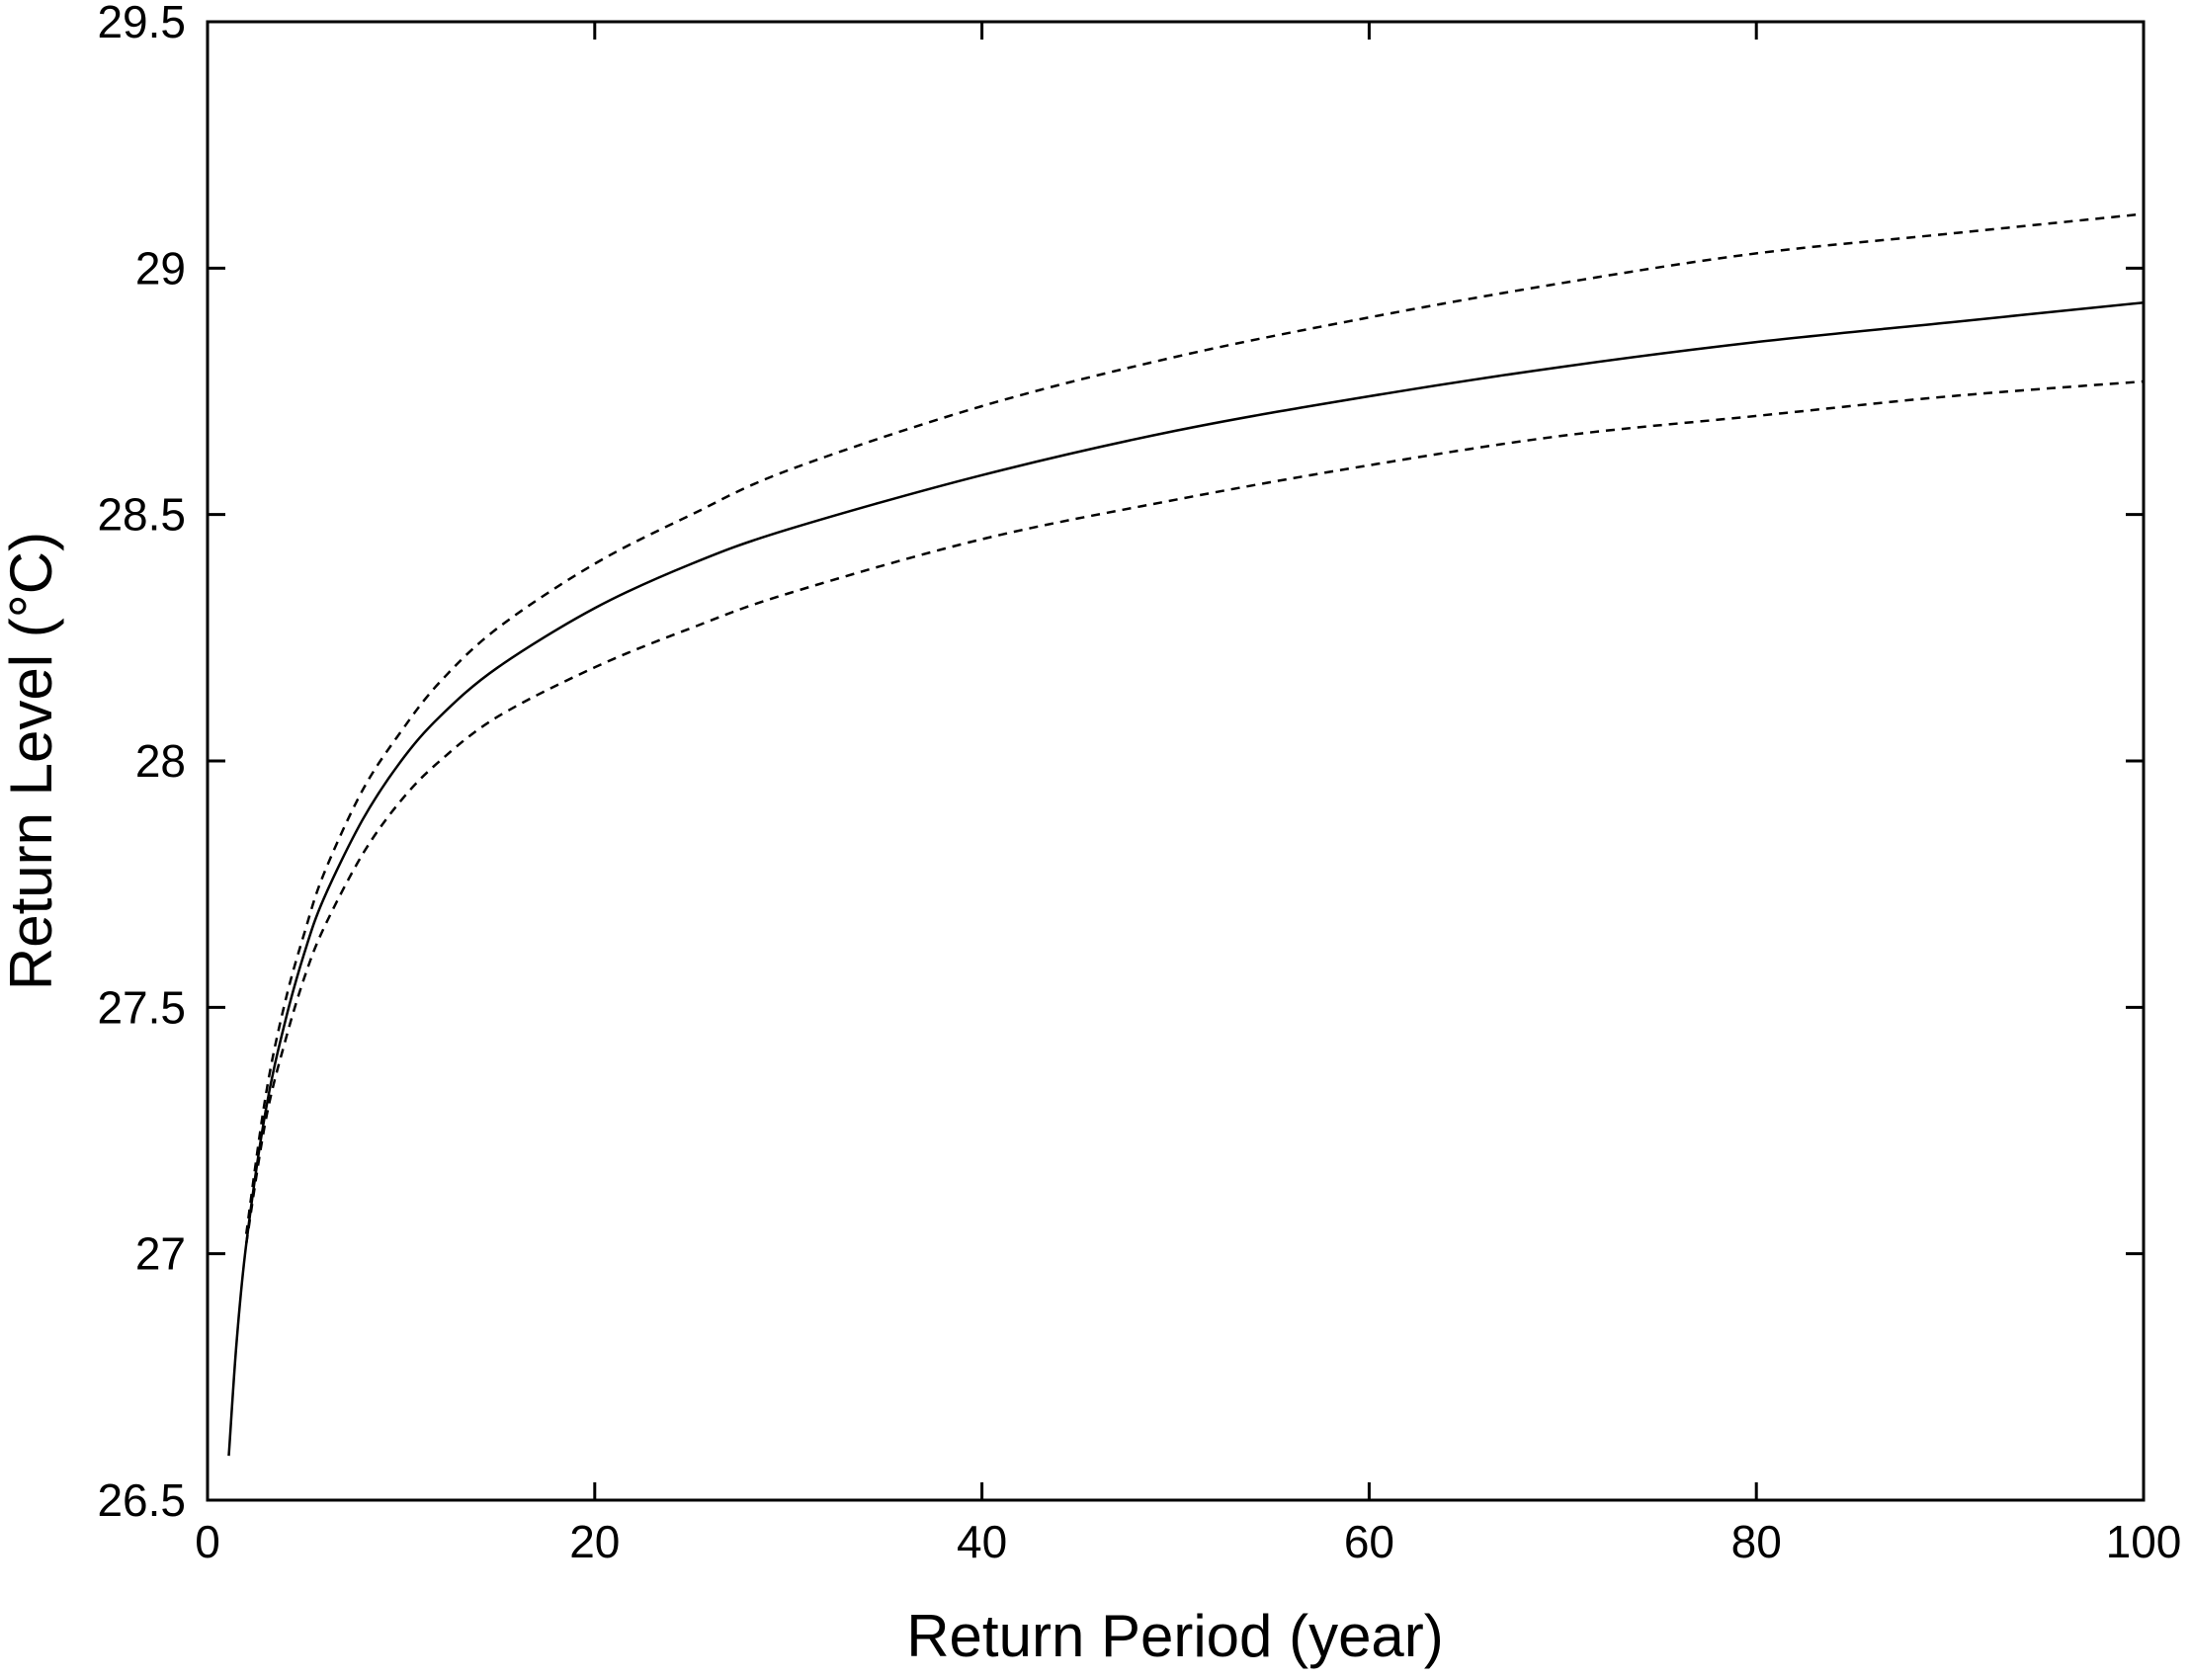  Describe the element at coordinates (141, 23) in the screenshot. I see `y-tick-label: 29.5` at that location.